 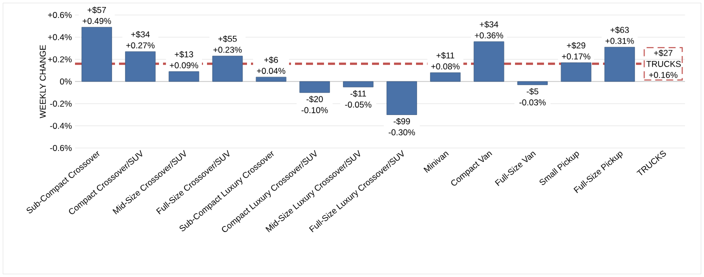 I want to click on data-label: +$34 +0.27%, so click(x=140, y=39).